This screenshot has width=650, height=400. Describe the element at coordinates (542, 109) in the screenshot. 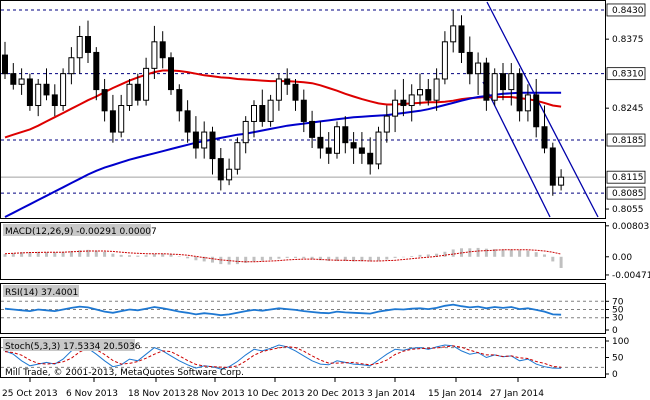

I see `channel-upper-line` at that location.